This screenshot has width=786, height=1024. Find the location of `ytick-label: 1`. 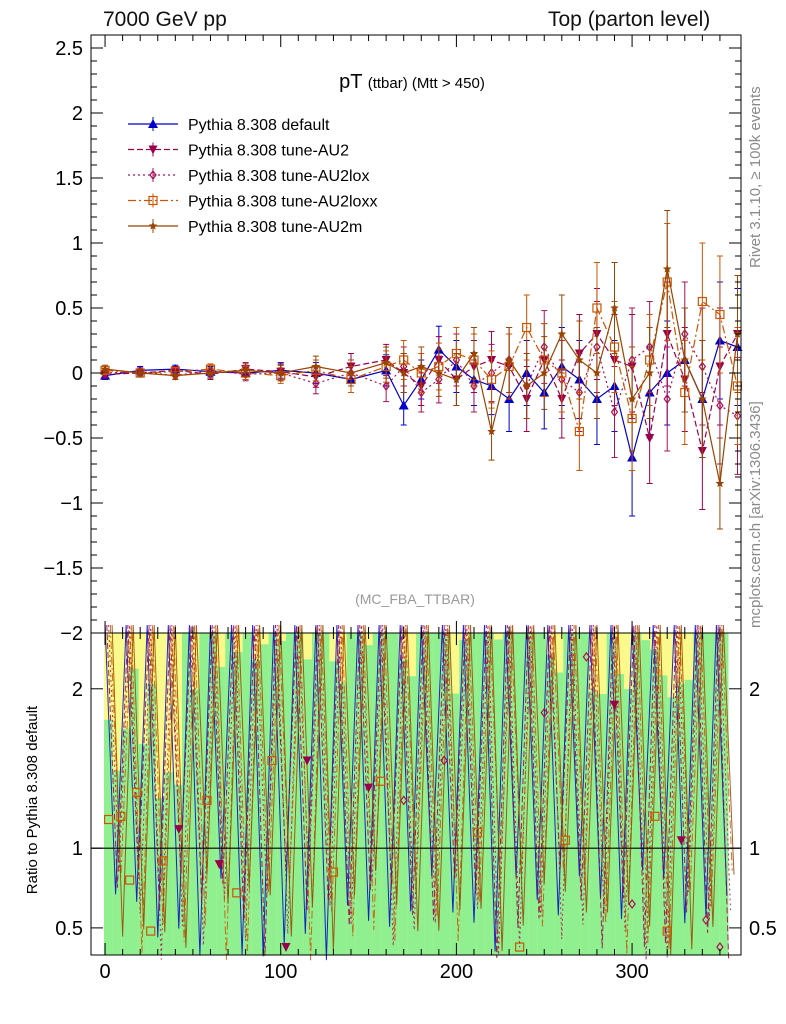

ytick-label: 1 is located at coordinates (77, 244).